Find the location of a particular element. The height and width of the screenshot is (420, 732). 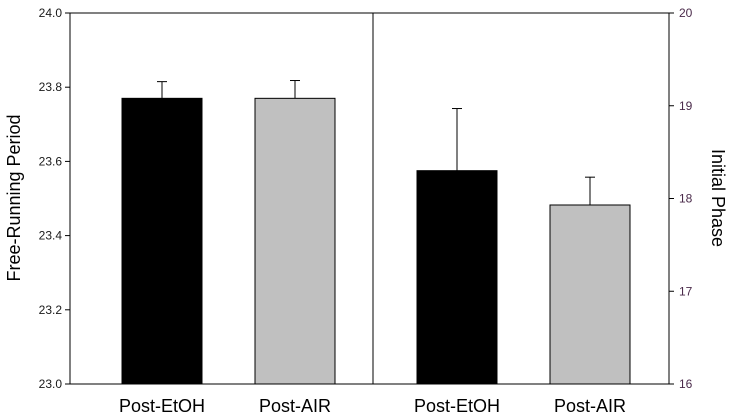

left-y-axis: 23.0 23.2 23.4 23.6 23.8 24.0 is located at coordinates (54, 198).